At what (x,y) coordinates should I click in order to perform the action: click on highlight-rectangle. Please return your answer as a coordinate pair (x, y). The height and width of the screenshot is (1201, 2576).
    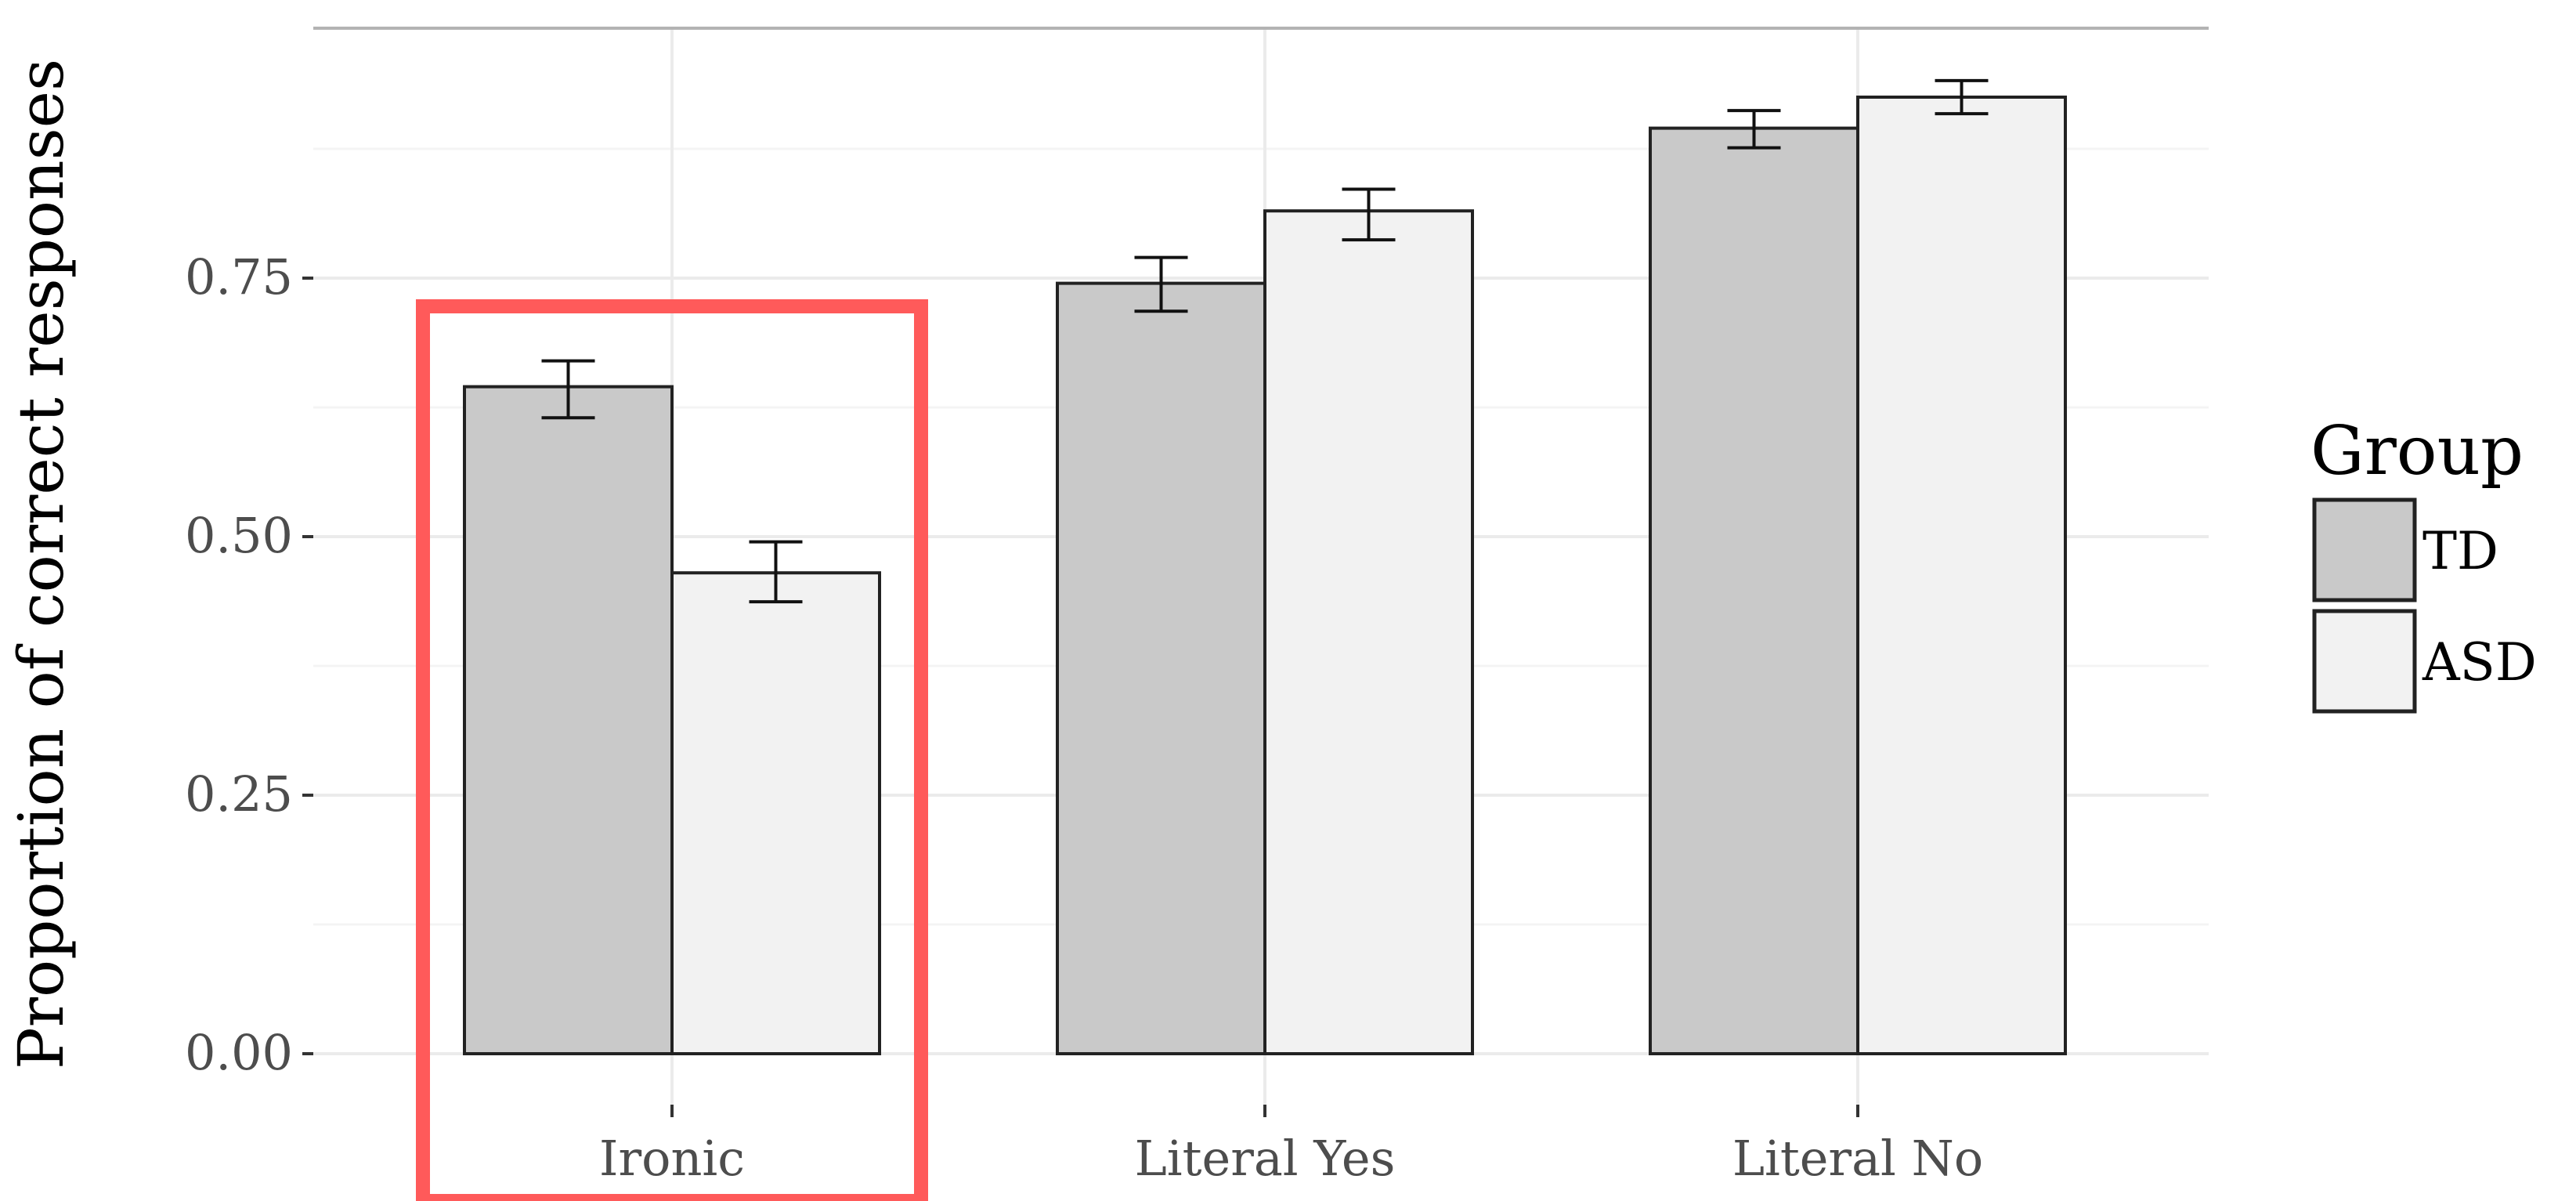
    Looking at the image, I should click on (672, 750).